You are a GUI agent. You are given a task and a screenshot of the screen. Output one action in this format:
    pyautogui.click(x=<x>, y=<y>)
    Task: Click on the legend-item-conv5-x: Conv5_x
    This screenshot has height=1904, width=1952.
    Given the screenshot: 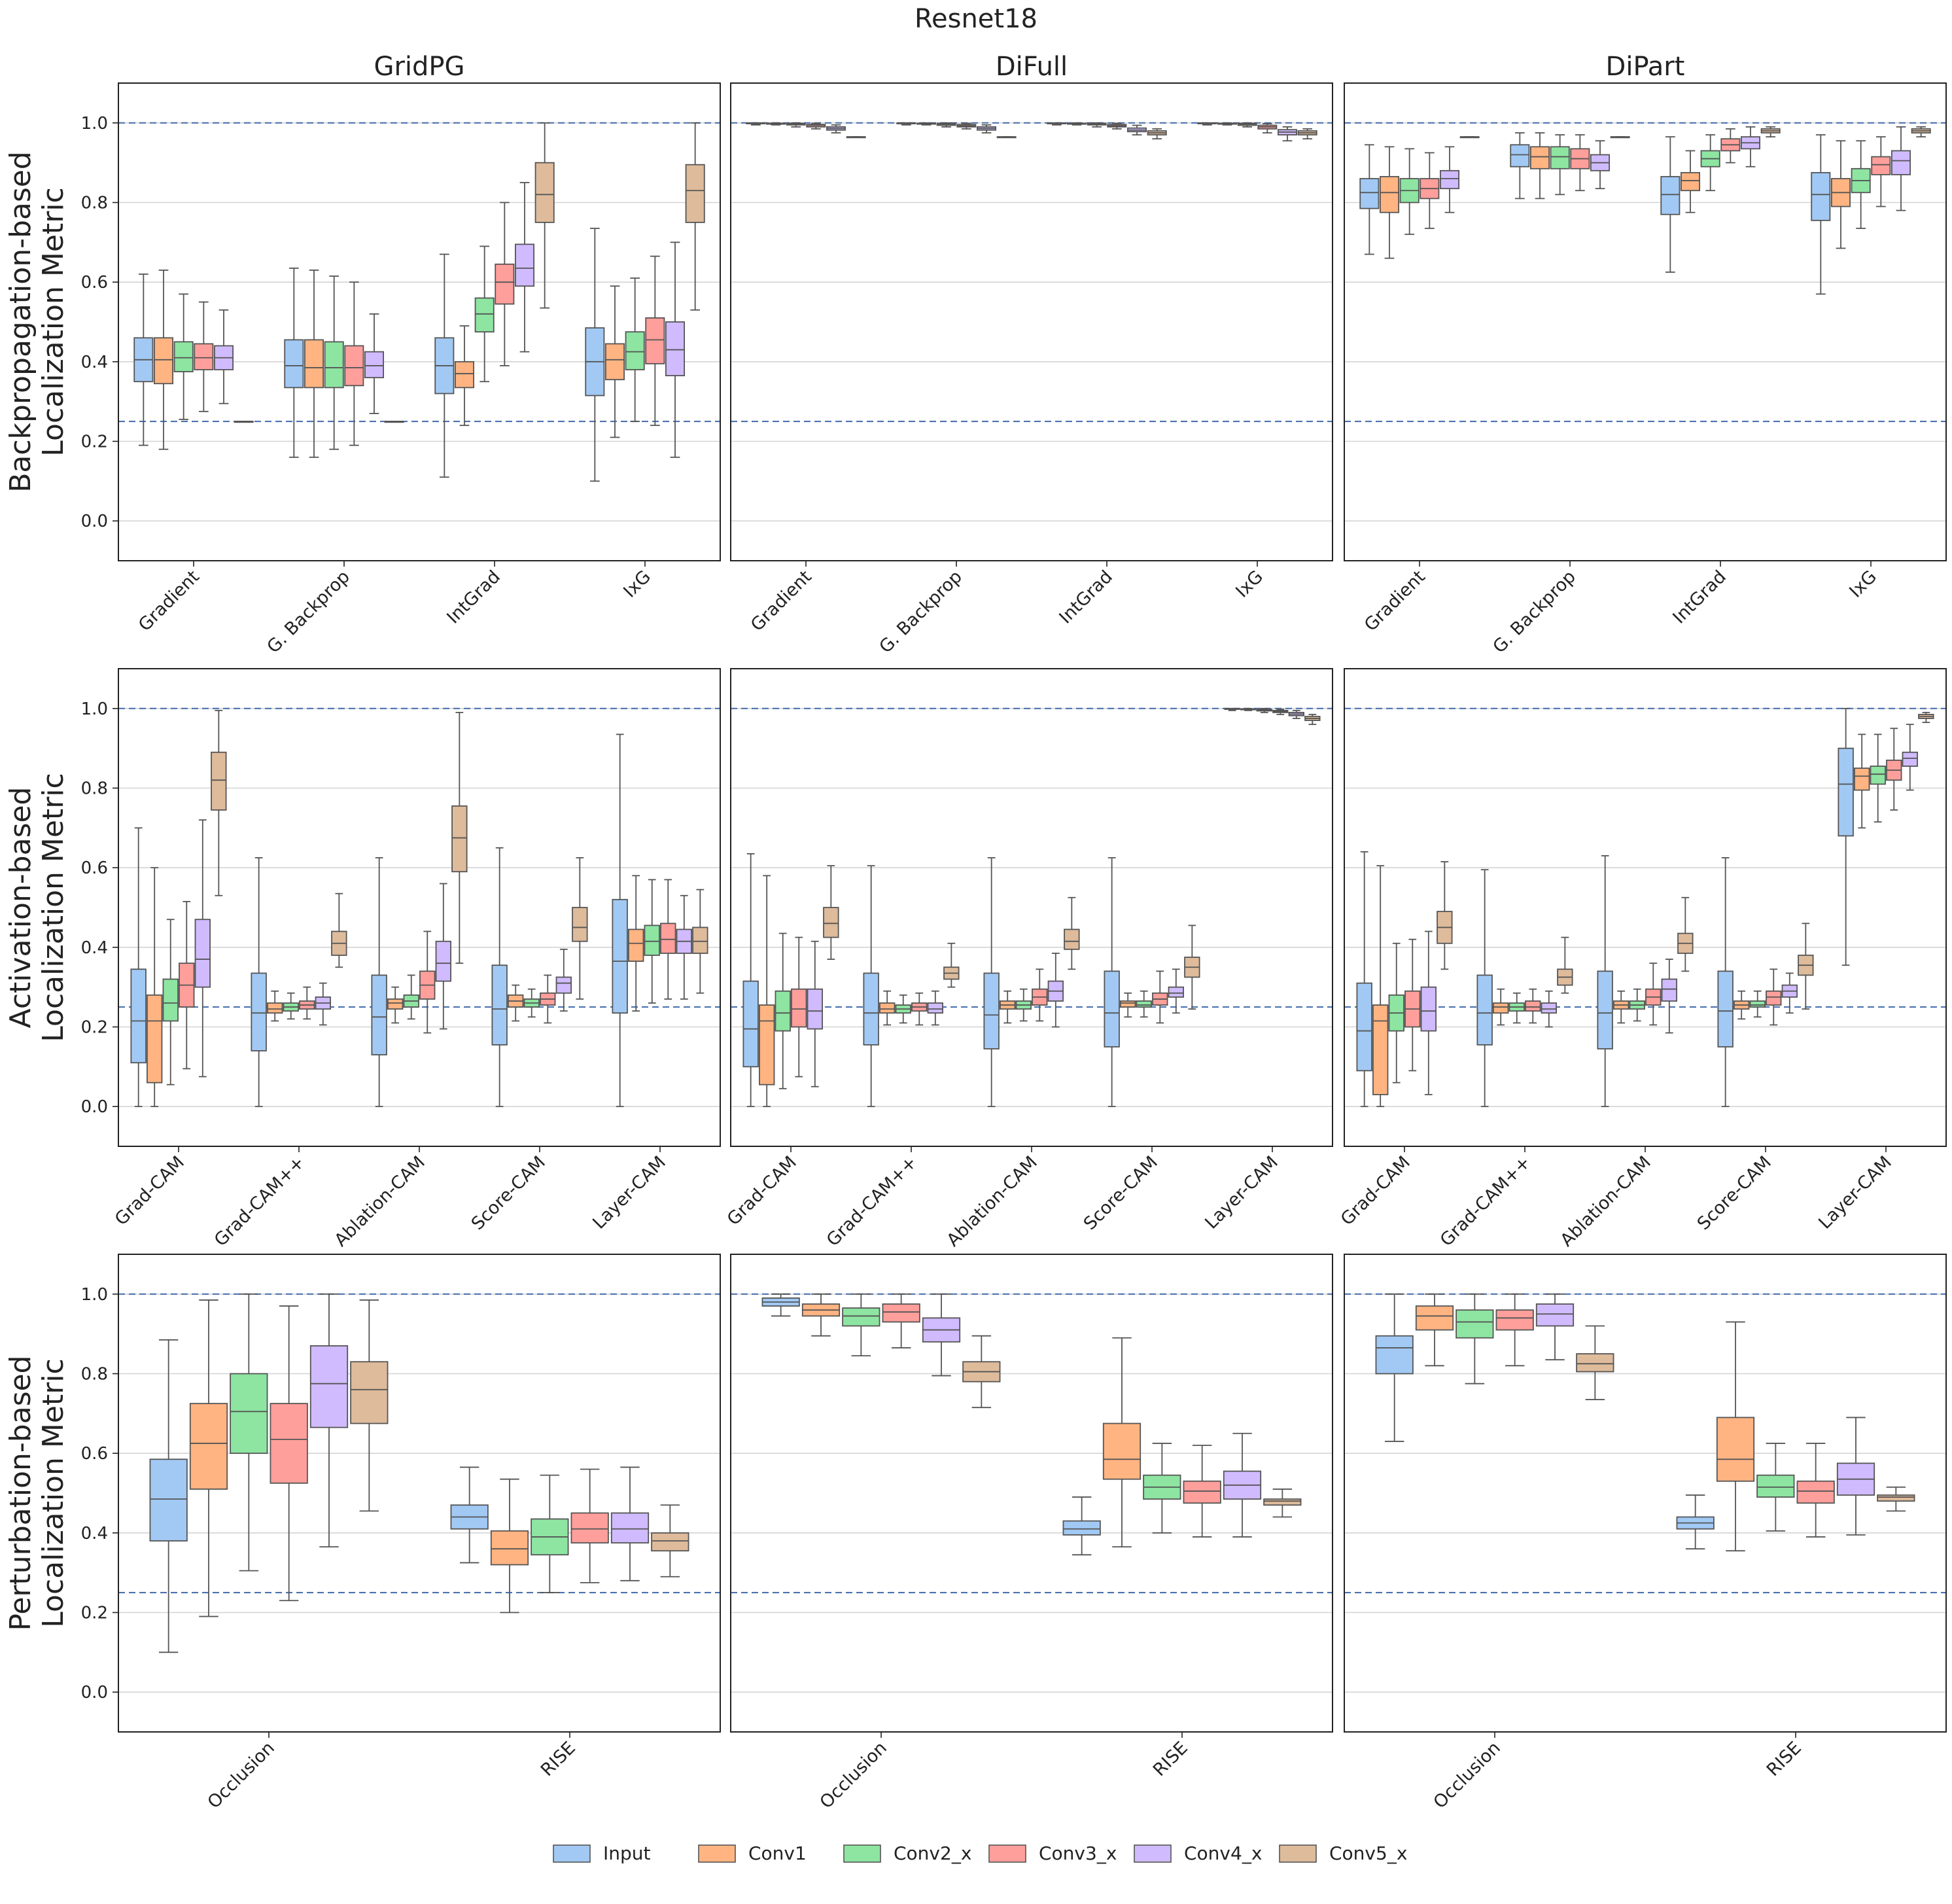 What is the action you would take?
    pyautogui.click(x=1343, y=1853)
    